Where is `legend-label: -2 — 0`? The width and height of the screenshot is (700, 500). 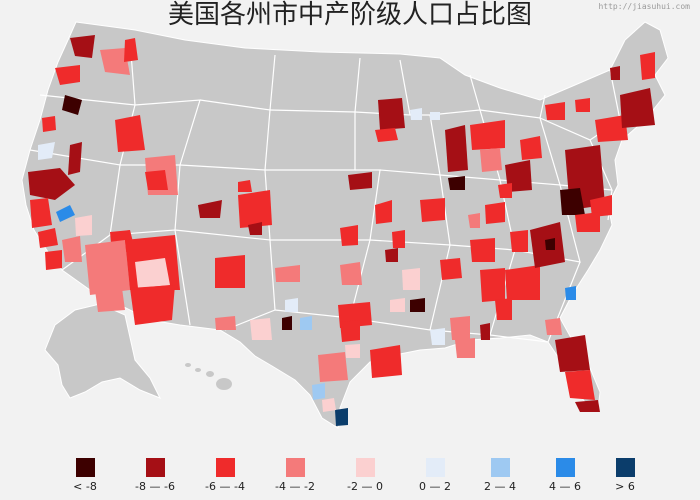 legend-label: -2 — 0 is located at coordinates (365, 486).